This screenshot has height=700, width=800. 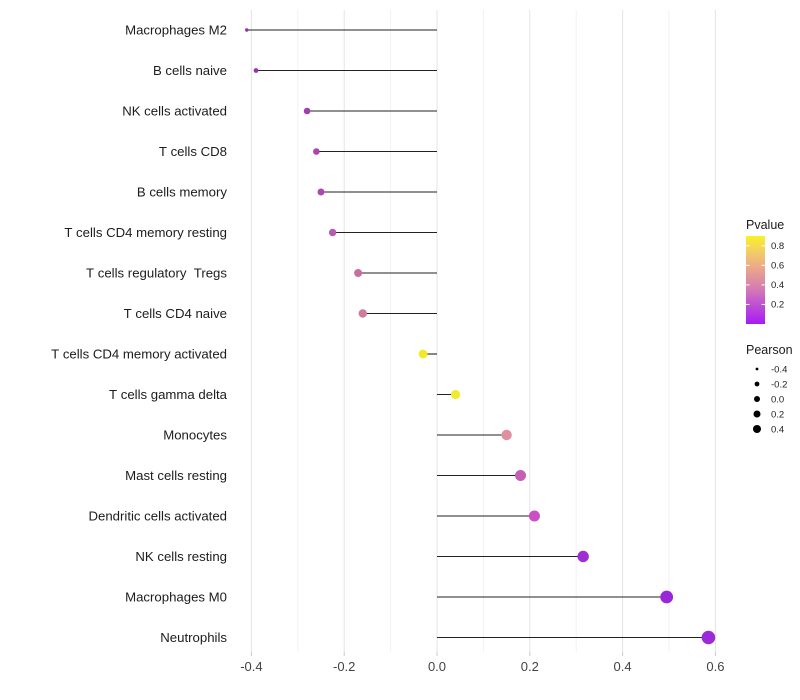 I want to click on lollipop-row: T cells CD8, so click(x=298, y=151).